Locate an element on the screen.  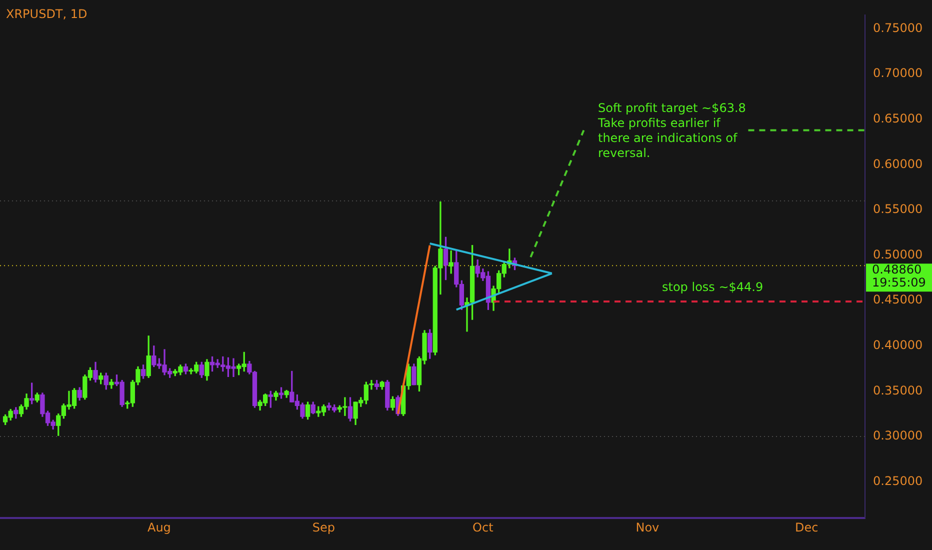
y-tick-label: 0.55000 is located at coordinates (898, 209).